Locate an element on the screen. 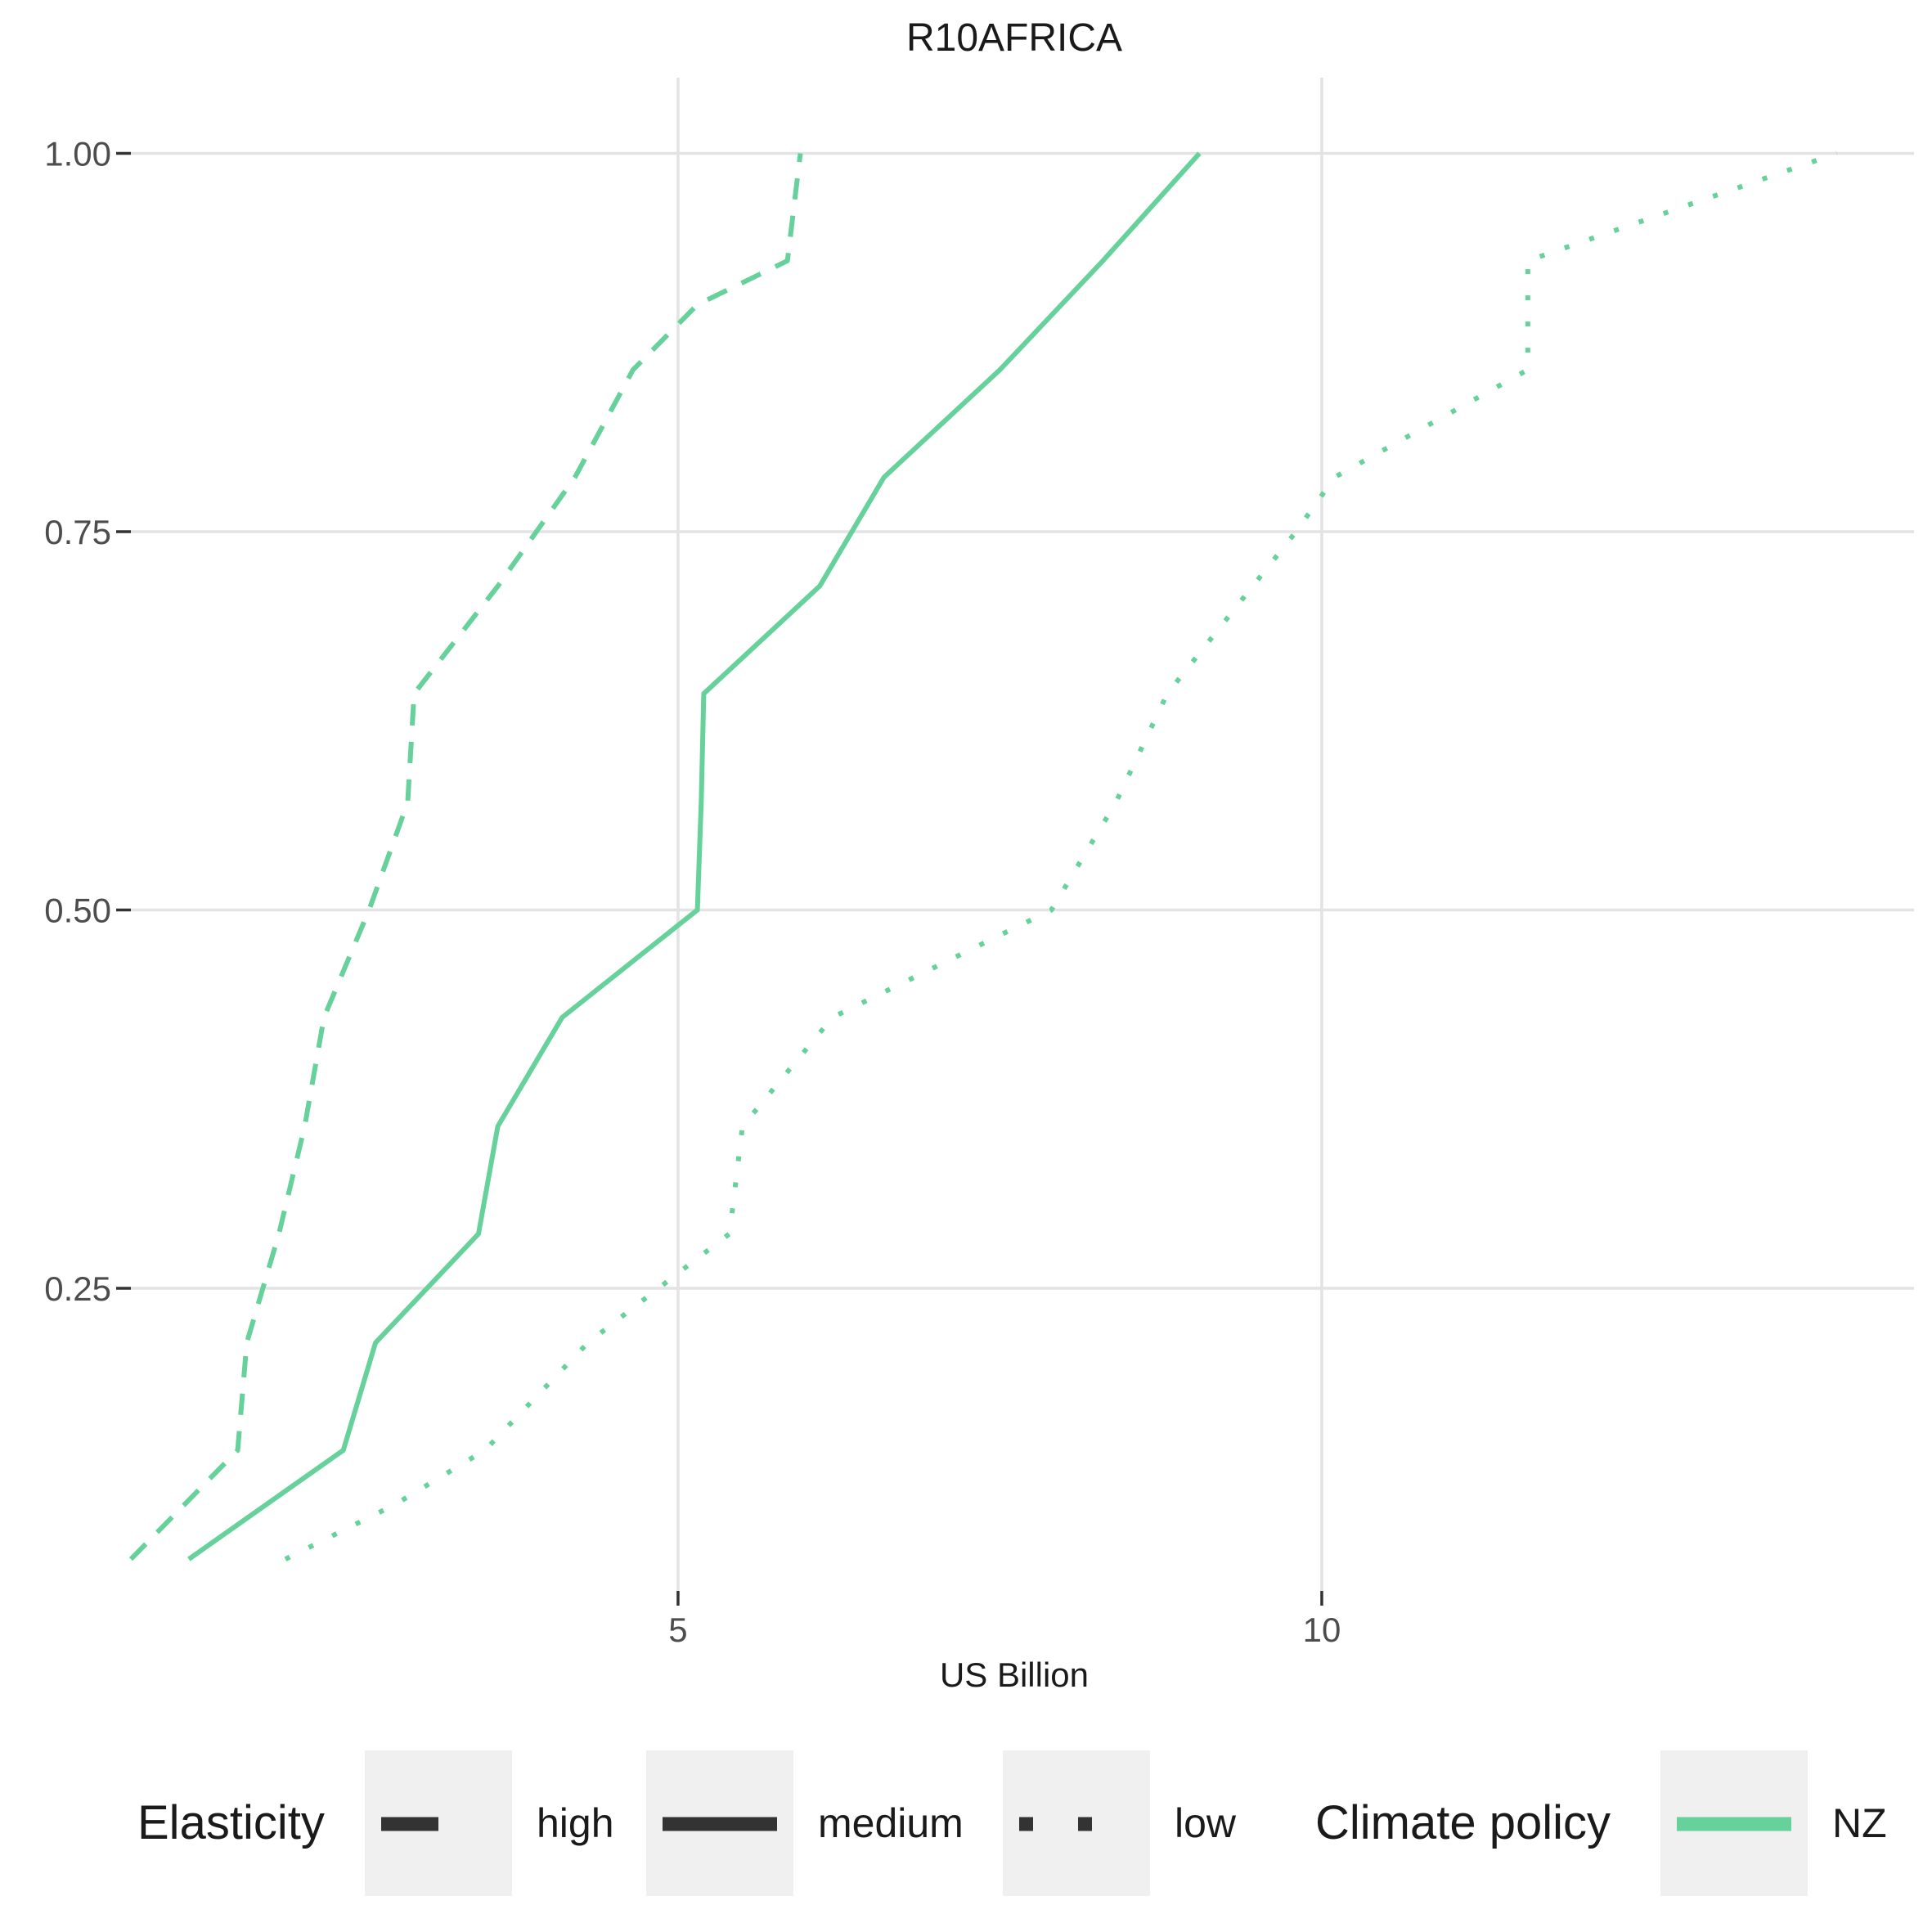 The width and height of the screenshot is (1932, 1932). legend-label-medium: medium is located at coordinates (891, 1823).